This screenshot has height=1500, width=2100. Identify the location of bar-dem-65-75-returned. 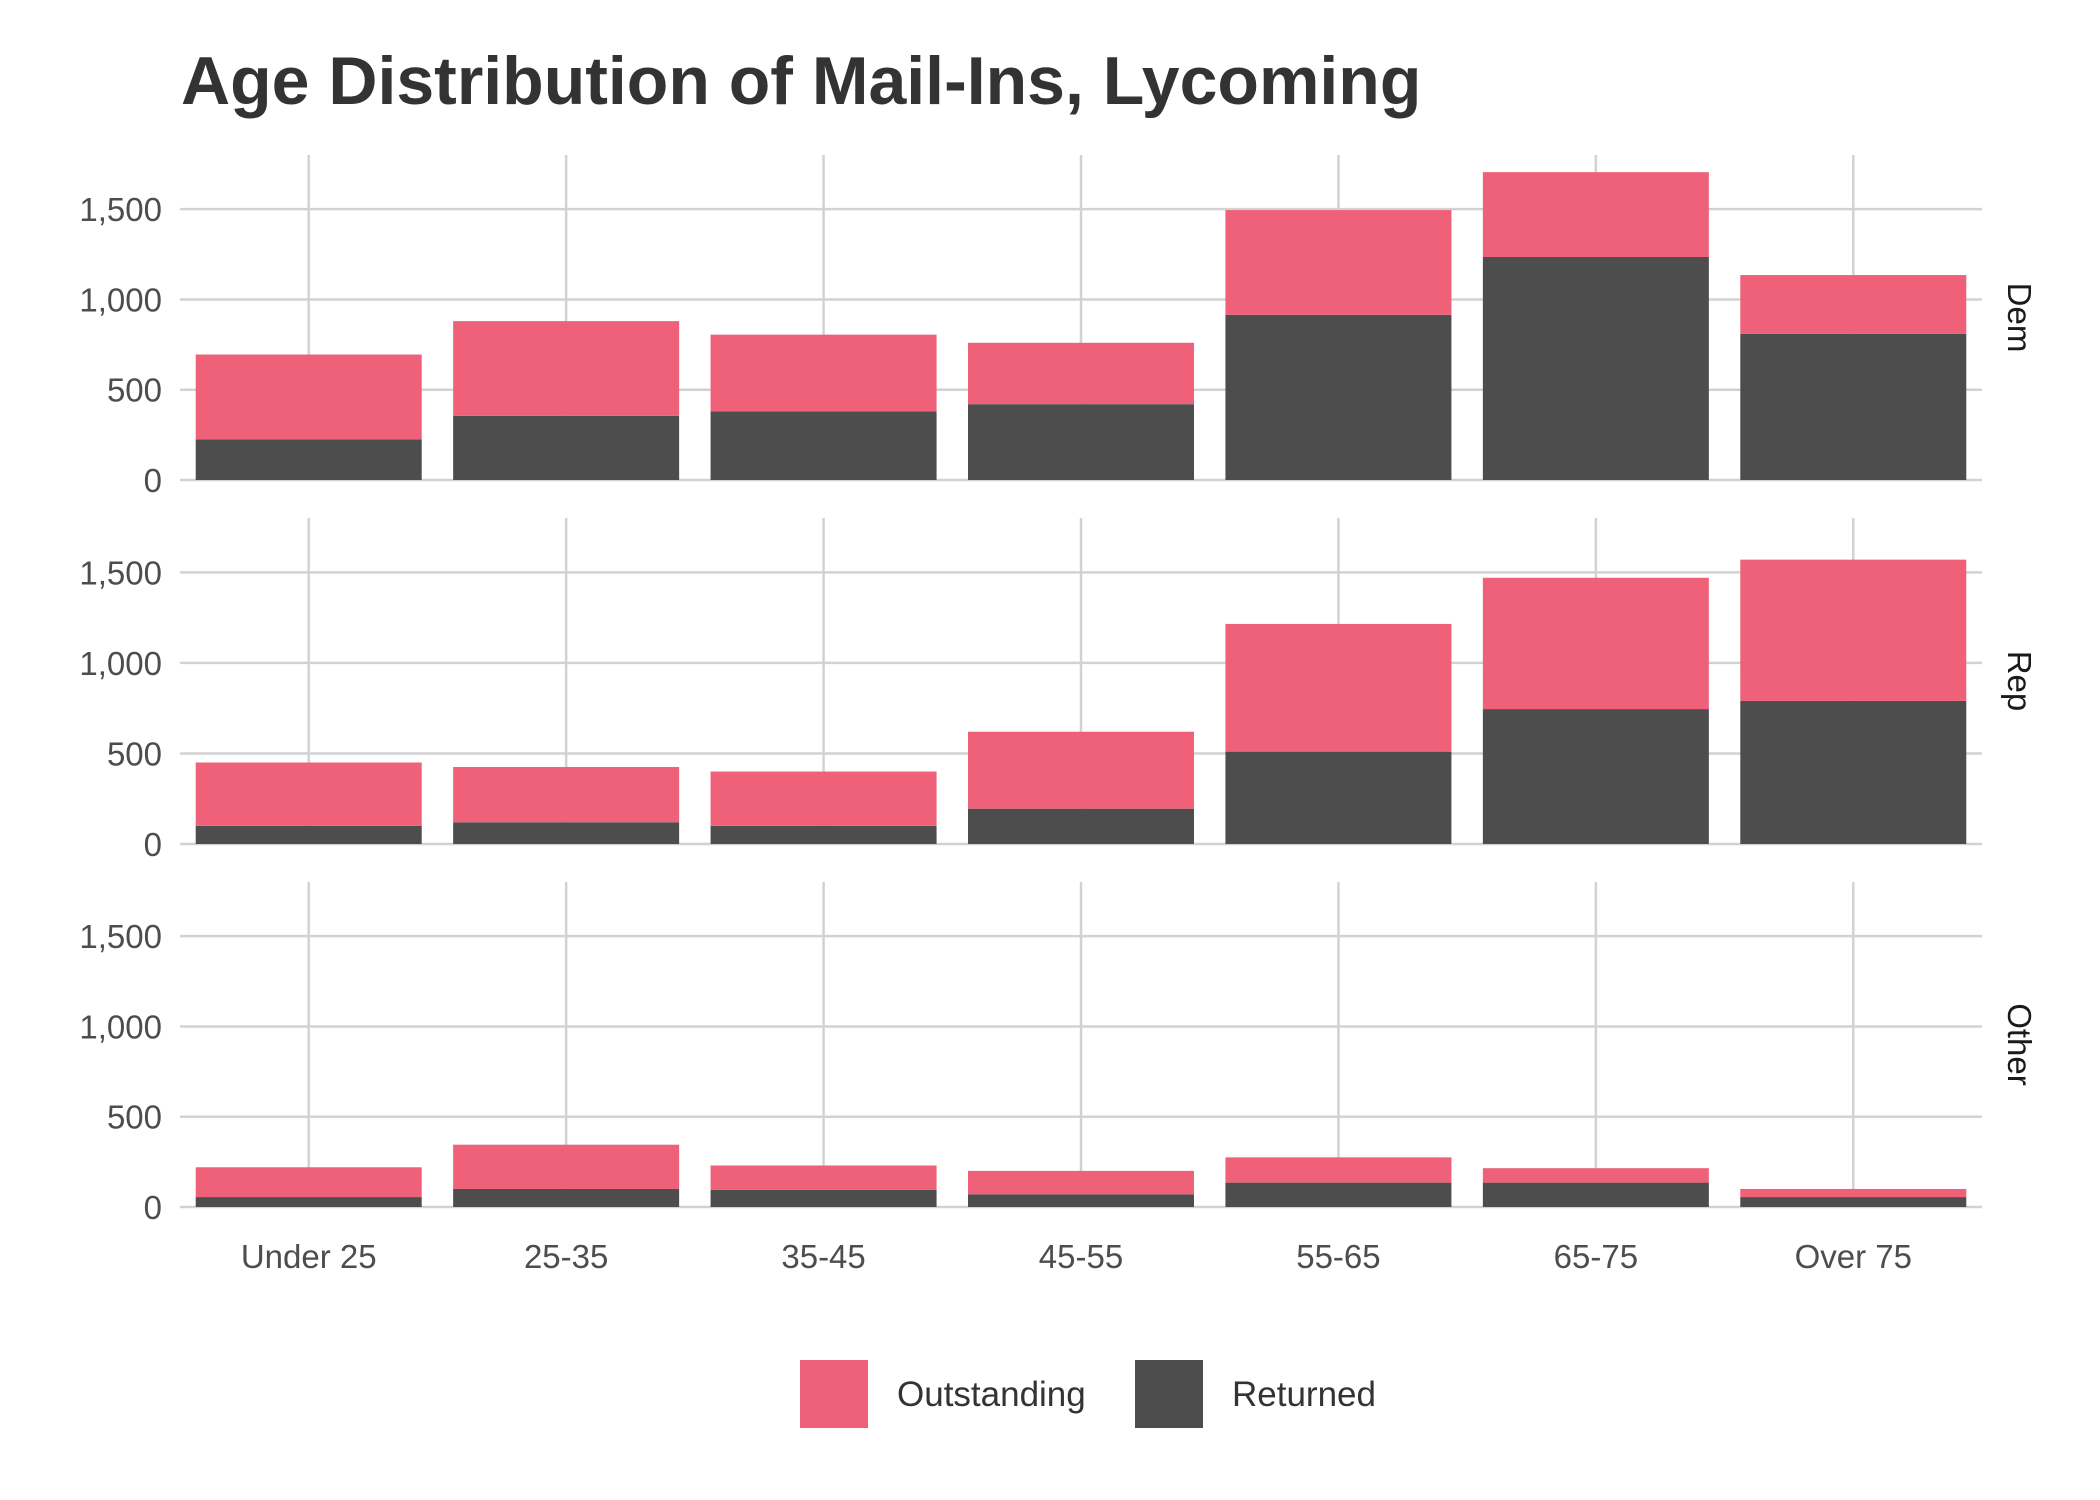
(1595, 368).